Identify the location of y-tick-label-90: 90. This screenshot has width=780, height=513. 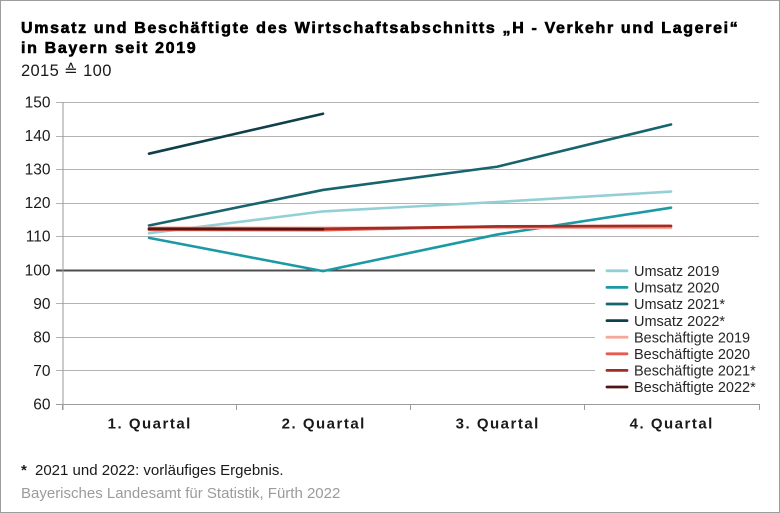
(42, 304).